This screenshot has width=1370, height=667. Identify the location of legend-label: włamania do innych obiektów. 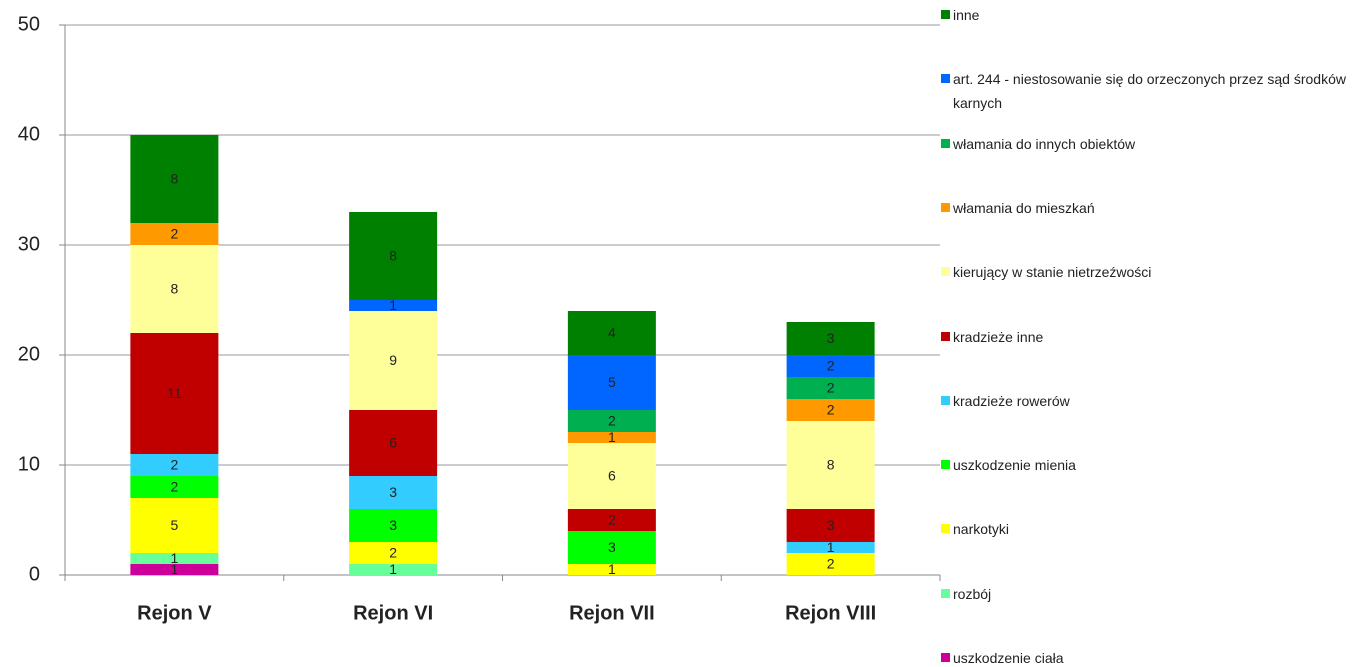
(1044, 143).